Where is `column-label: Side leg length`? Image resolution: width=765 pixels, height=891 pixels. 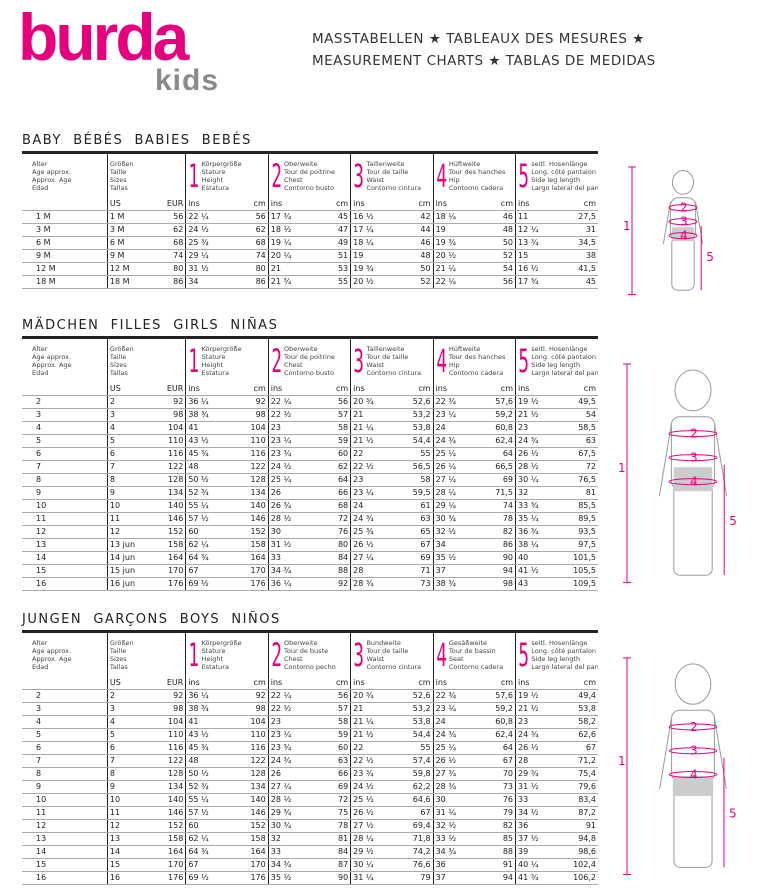 column-label: Side leg length is located at coordinates (556, 365).